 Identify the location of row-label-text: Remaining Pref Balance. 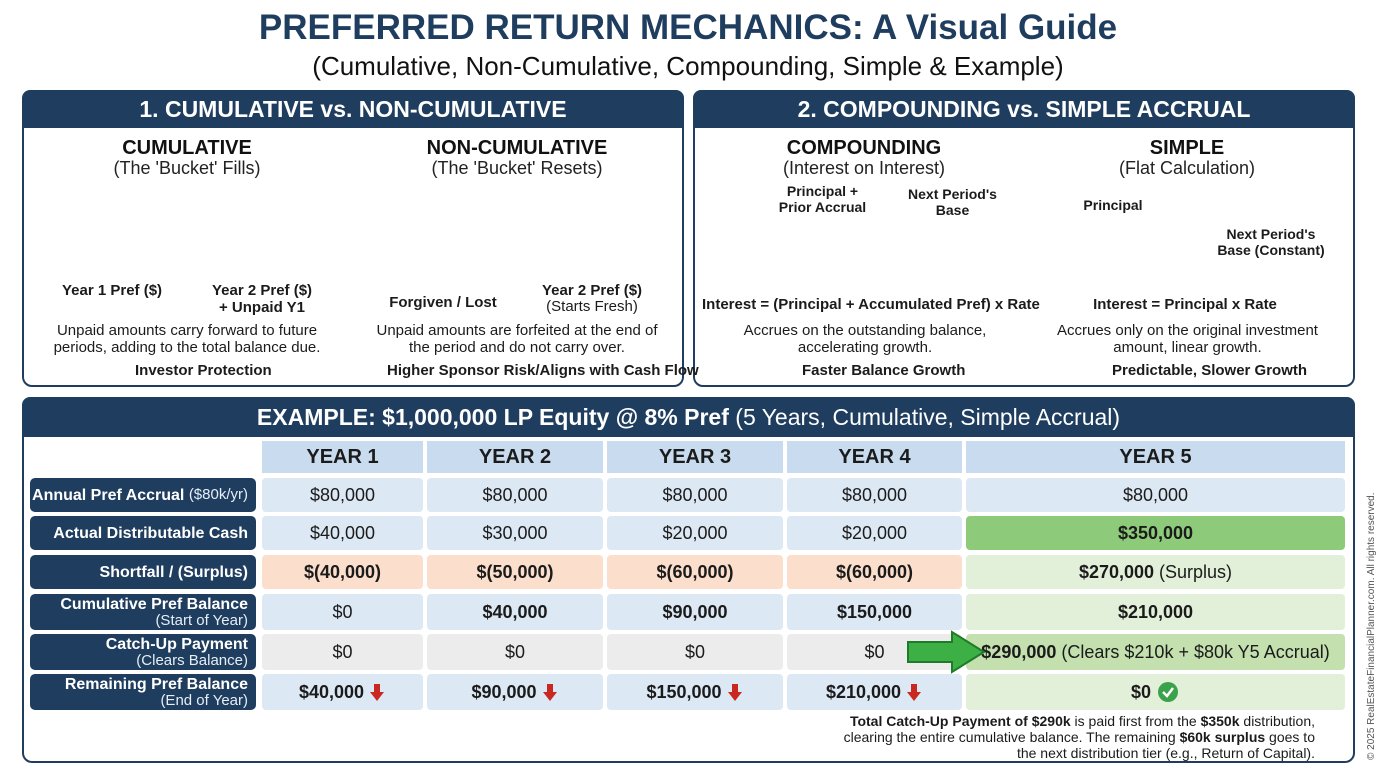
(156, 684).